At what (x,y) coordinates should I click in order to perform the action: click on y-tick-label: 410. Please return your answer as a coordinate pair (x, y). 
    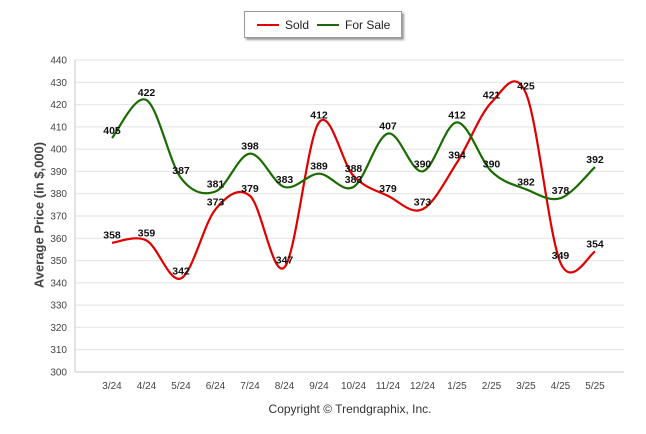
    Looking at the image, I should click on (58, 127).